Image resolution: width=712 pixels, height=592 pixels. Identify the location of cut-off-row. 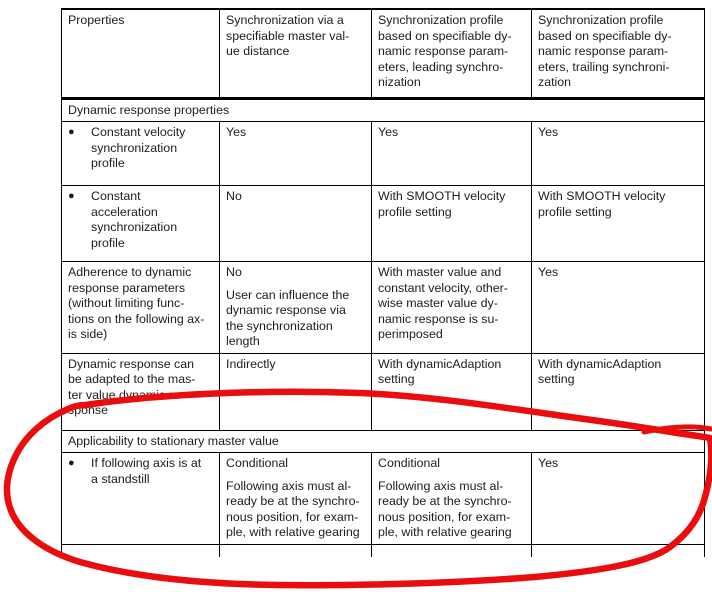
(383, 550).